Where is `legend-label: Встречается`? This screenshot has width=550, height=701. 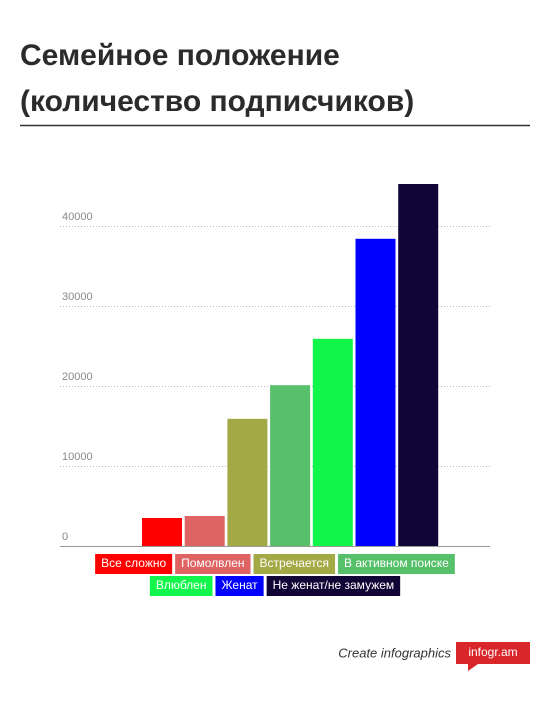
legend-label: Встречается is located at coordinates (295, 563).